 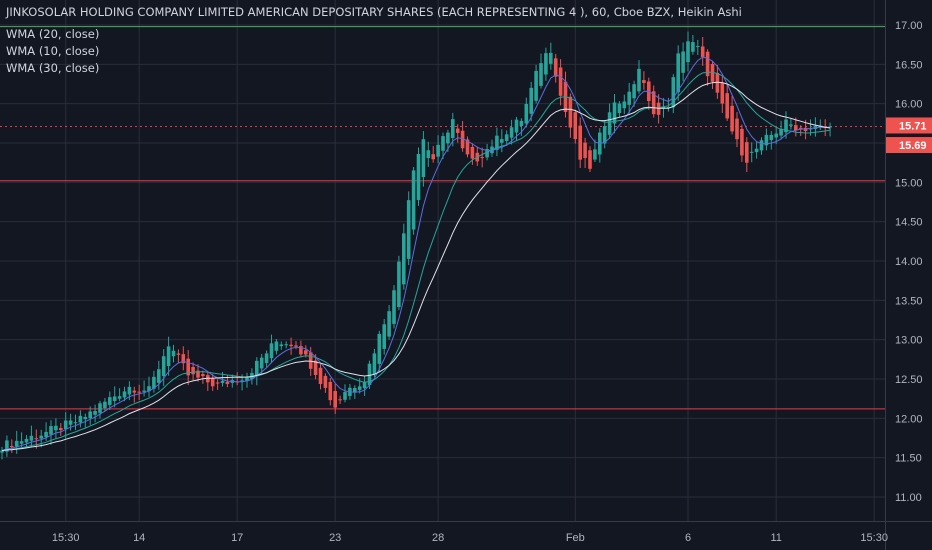 I want to click on indicator-wma-30-legend: WMA (30, close), so click(x=53, y=68).